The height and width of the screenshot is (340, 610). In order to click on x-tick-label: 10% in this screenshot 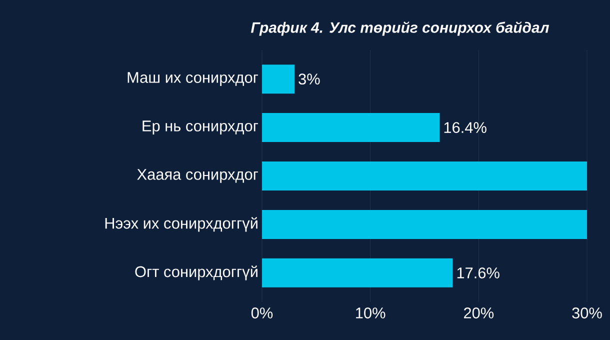, I will do `click(371, 313)`.